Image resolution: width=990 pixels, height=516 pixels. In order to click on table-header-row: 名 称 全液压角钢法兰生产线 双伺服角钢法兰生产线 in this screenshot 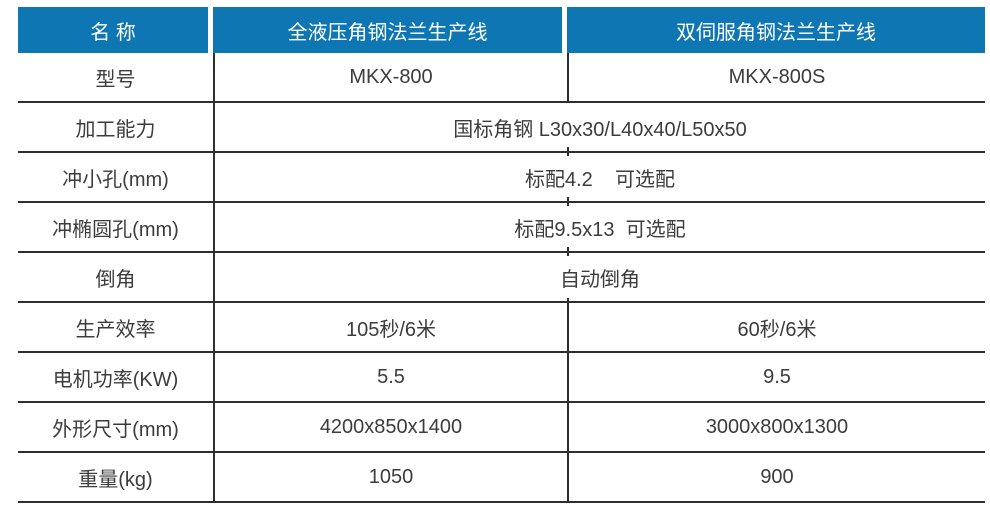, I will do `click(501, 30)`.